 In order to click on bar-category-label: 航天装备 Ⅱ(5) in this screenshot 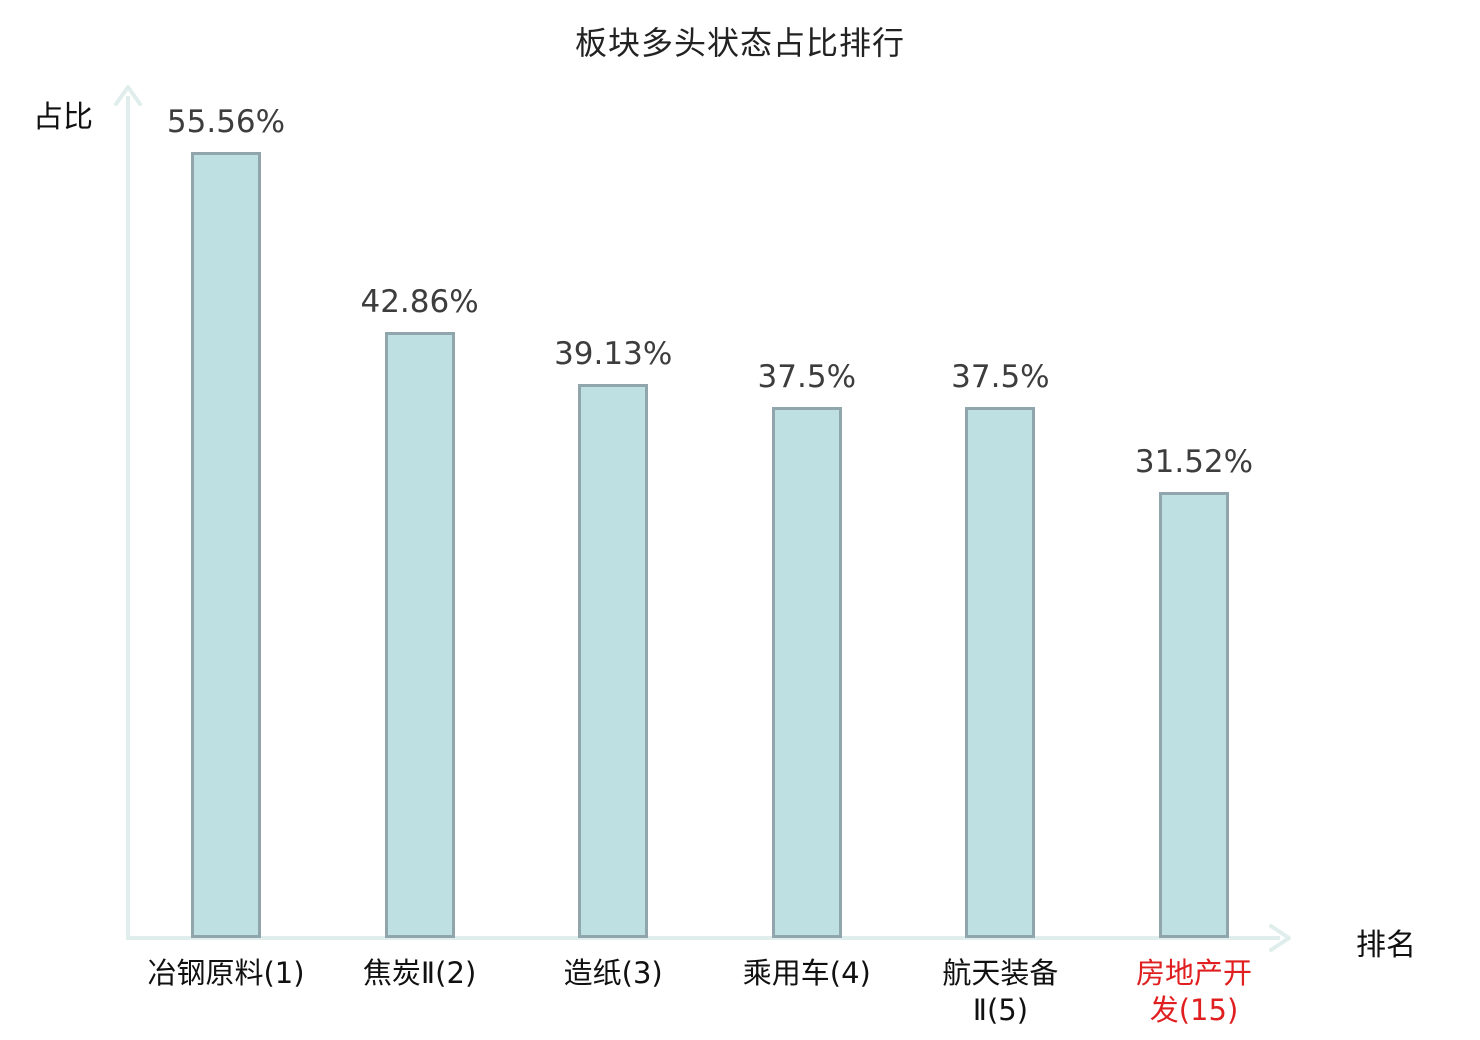, I will do `click(1000, 991)`.